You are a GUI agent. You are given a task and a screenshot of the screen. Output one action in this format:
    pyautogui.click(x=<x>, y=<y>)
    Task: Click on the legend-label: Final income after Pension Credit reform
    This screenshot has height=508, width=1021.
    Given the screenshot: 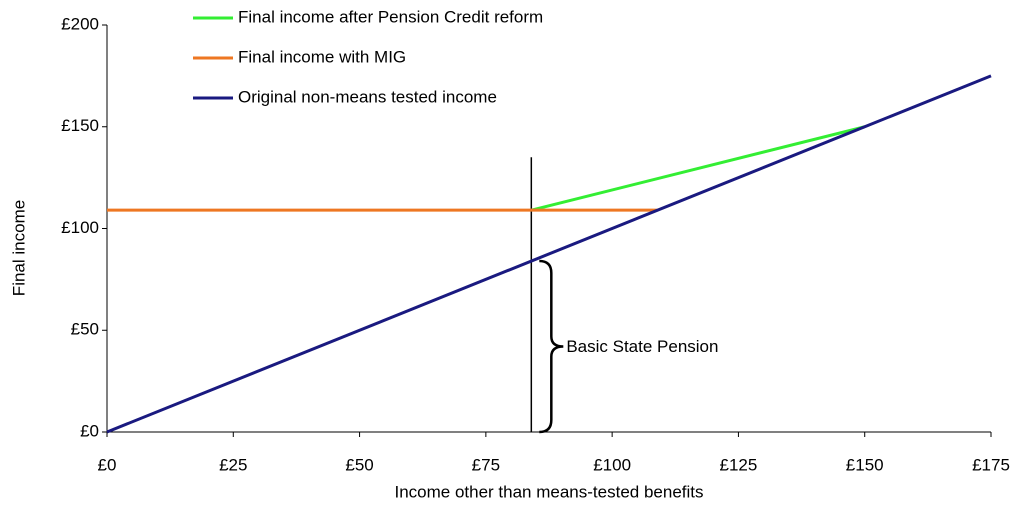 What is the action you would take?
    pyautogui.click(x=390, y=16)
    